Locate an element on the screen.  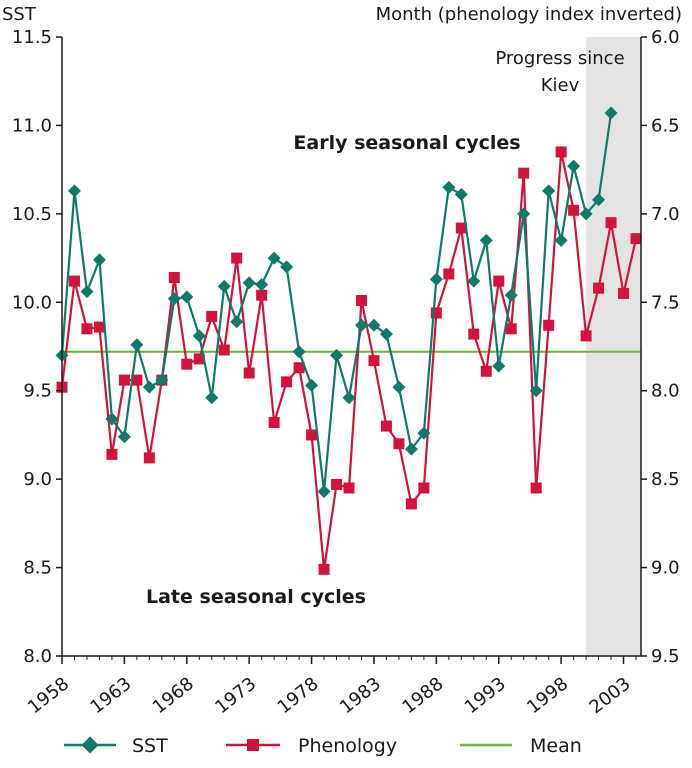
left-tick-label: 9.0 is located at coordinates (37, 479).